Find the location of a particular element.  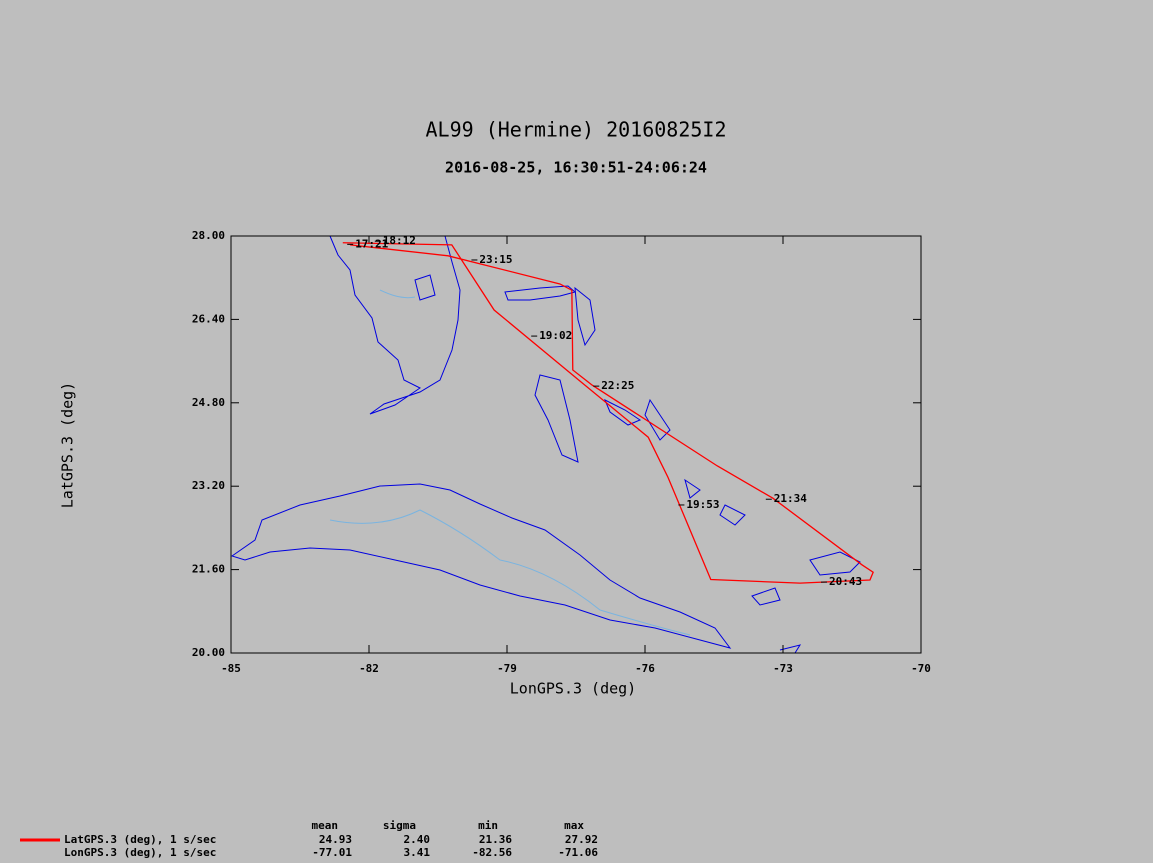

chart-title: AL99 (Hermine) 20160825I2 is located at coordinates (575, 130).